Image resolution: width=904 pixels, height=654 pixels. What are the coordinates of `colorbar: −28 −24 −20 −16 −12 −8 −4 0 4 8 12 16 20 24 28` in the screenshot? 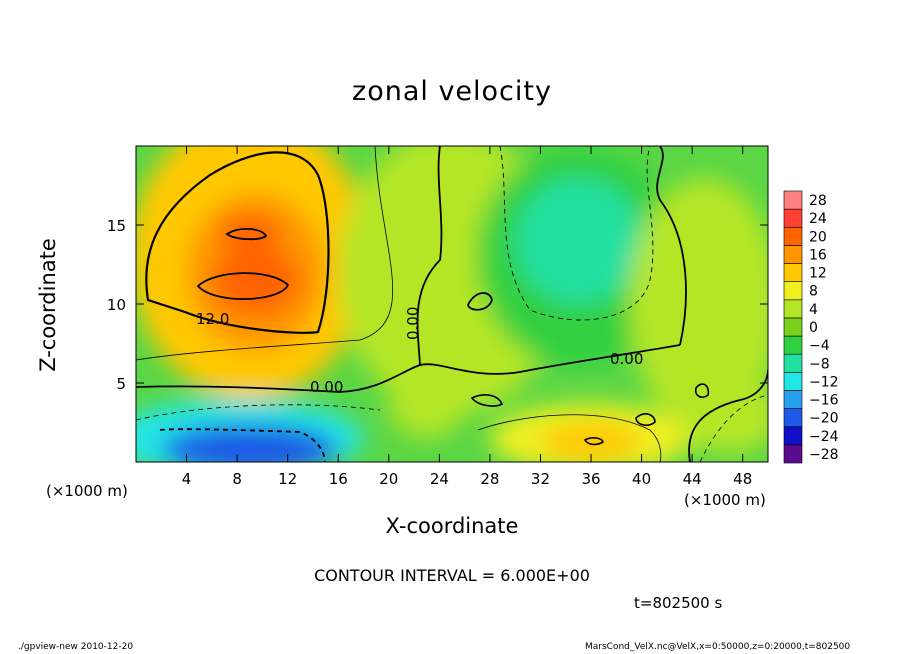 It's located at (811, 327).